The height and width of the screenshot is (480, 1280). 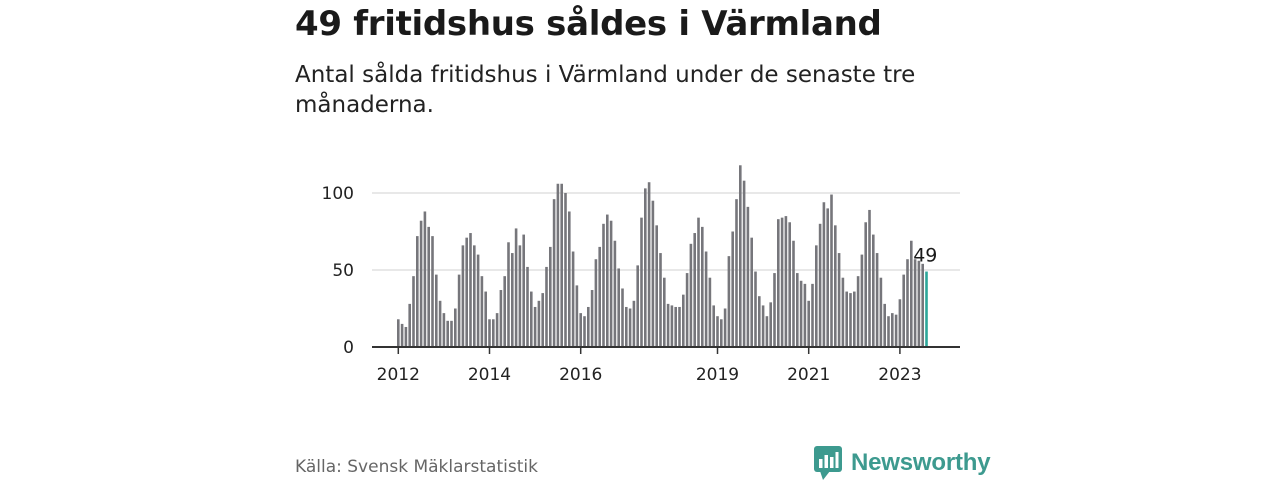 What do you see at coordinates (921, 462) in the screenshot?
I see `brand-name: Newsworthy` at bounding box center [921, 462].